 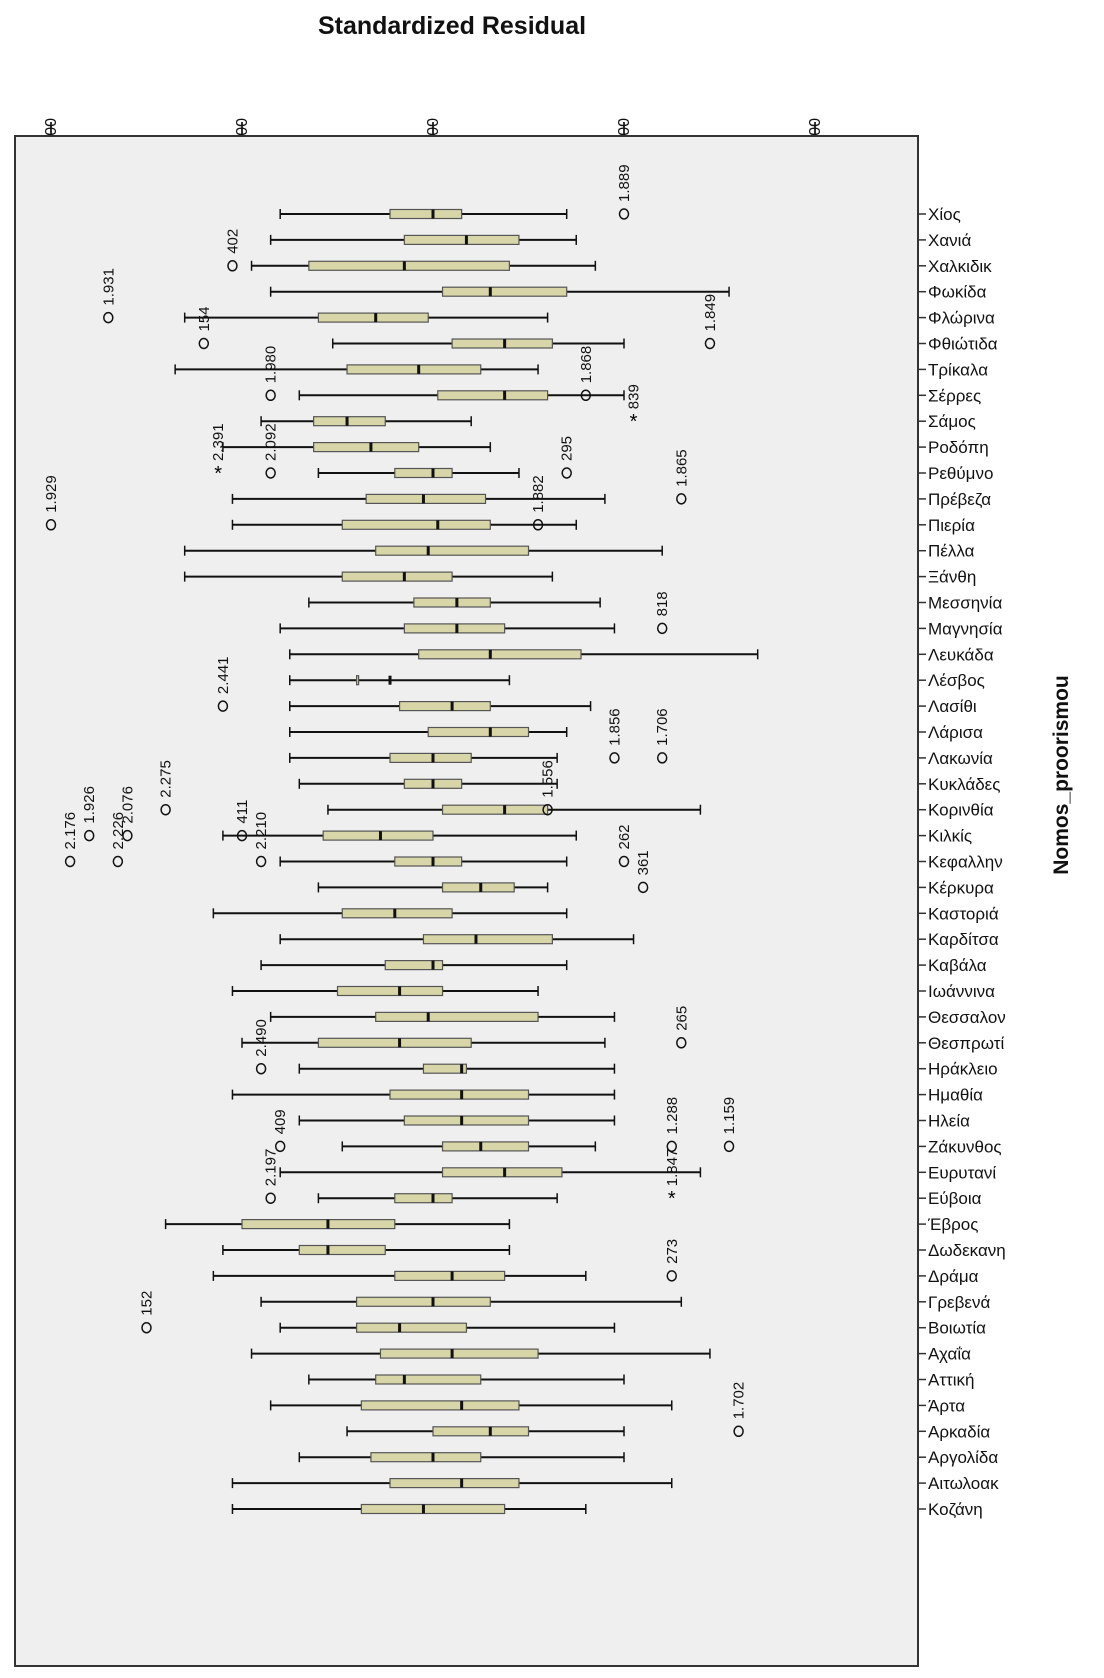 What do you see at coordinates (953, 1276) in the screenshot?
I see `category-label: Δράμα` at bounding box center [953, 1276].